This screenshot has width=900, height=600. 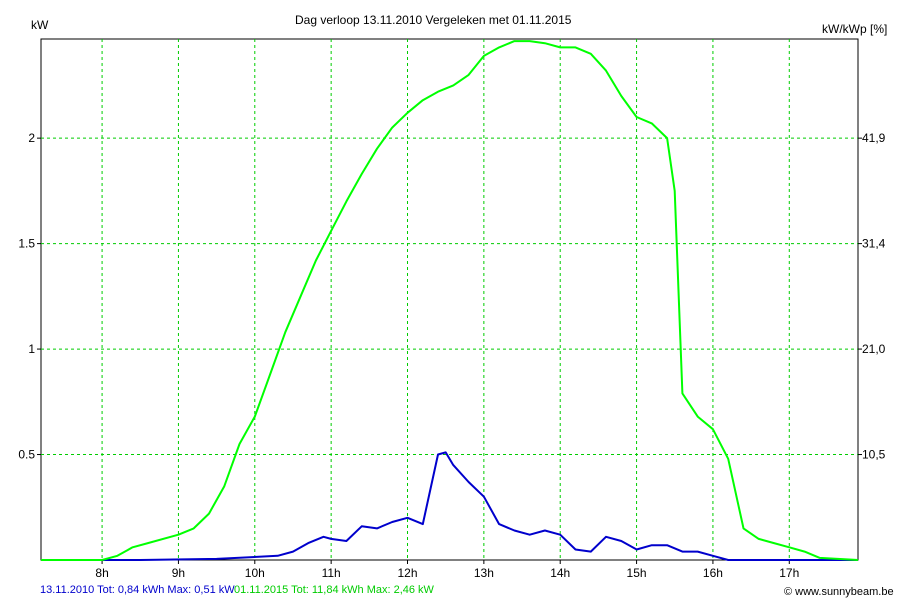 What do you see at coordinates (334, 590) in the screenshot?
I see `legend-series-2015: 01.11.2015 Tot: 11,84 kWh Max: 2,46 kW` at bounding box center [334, 590].